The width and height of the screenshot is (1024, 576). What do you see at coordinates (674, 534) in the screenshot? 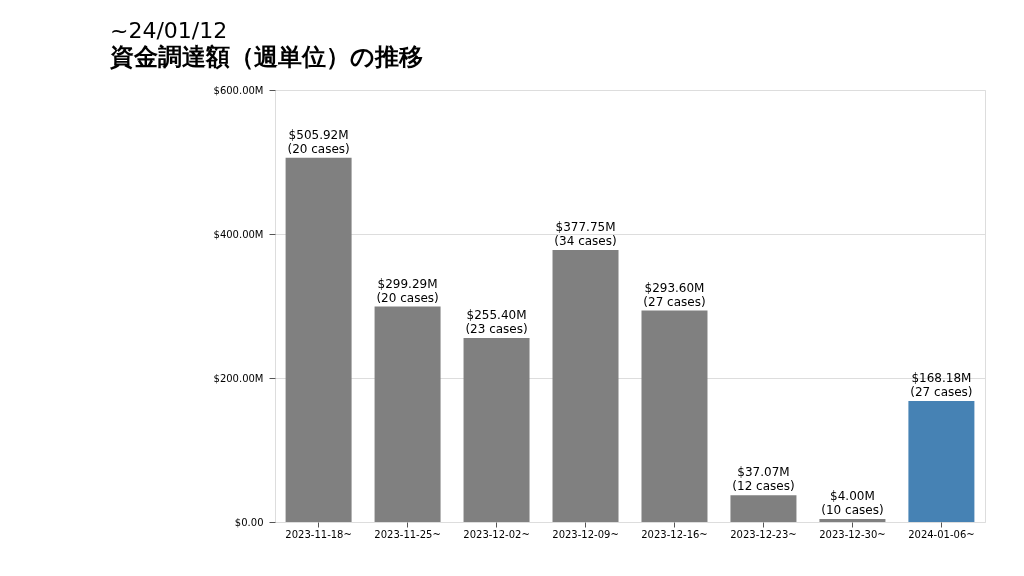
I see `x-tick-label: 2023-12-16~` at bounding box center [674, 534].